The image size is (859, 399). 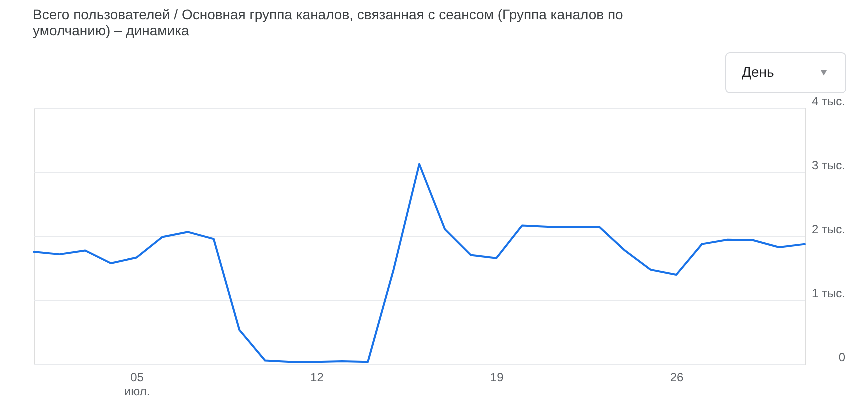 What do you see at coordinates (317, 377) in the screenshot?
I see `x-tick-label: 12` at bounding box center [317, 377].